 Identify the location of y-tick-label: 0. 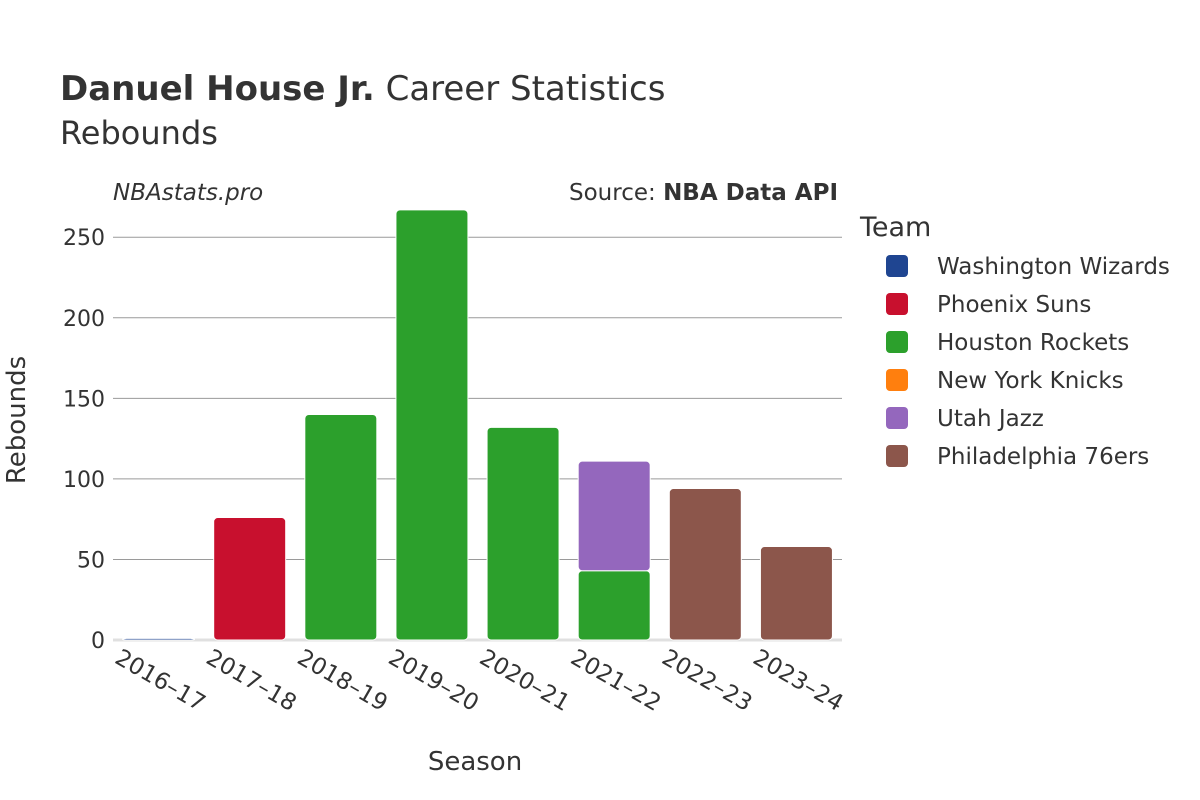
(98, 641).